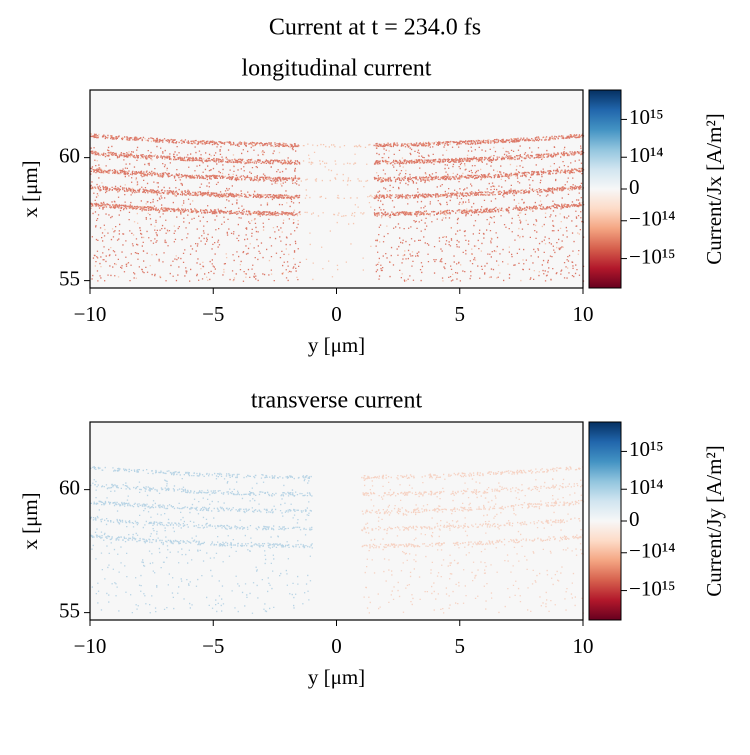 The height and width of the screenshot is (755, 750). What do you see at coordinates (337, 401) in the screenshot?
I see `axes-title: transverse current` at bounding box center [337, 401].